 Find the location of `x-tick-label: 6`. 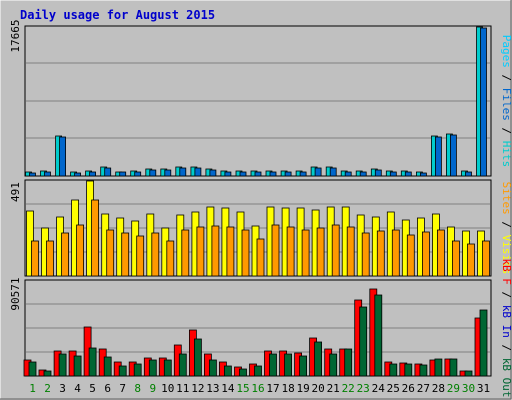

x-tick-label: 6 is located at coordinates (107, 388).